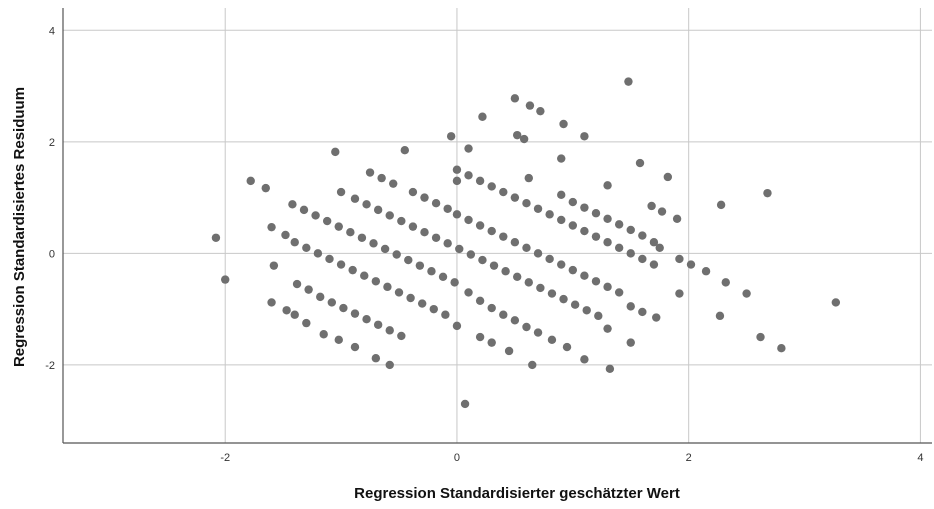  I want to click on y-tick-label: -2, so click(50, 366).